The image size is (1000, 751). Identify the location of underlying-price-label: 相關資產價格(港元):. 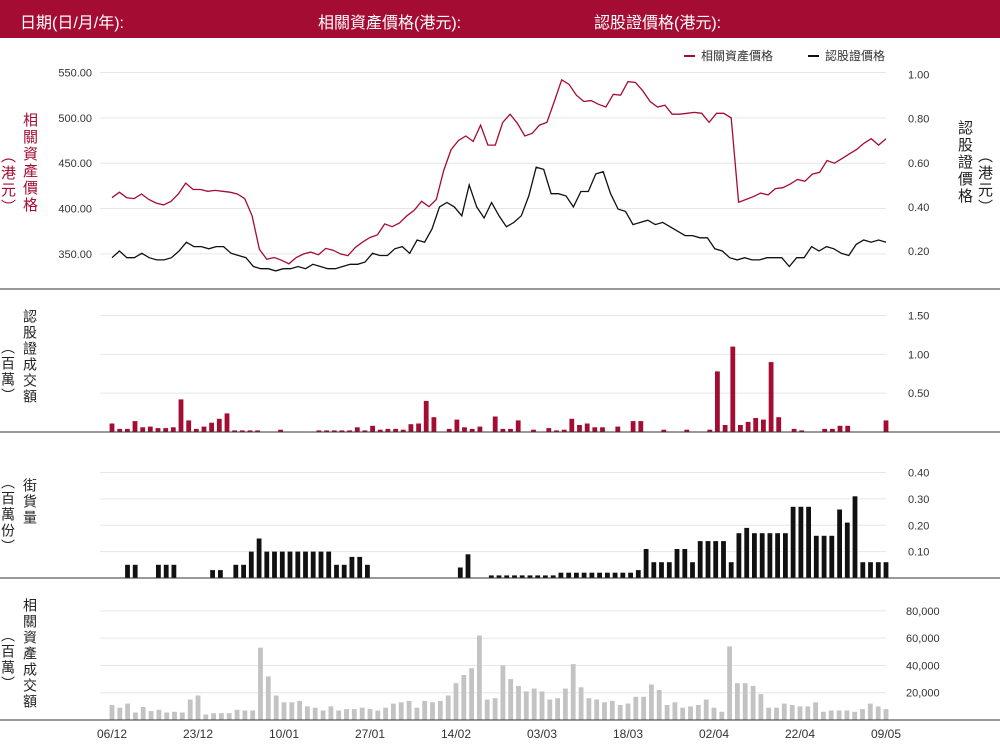
(390, 23).